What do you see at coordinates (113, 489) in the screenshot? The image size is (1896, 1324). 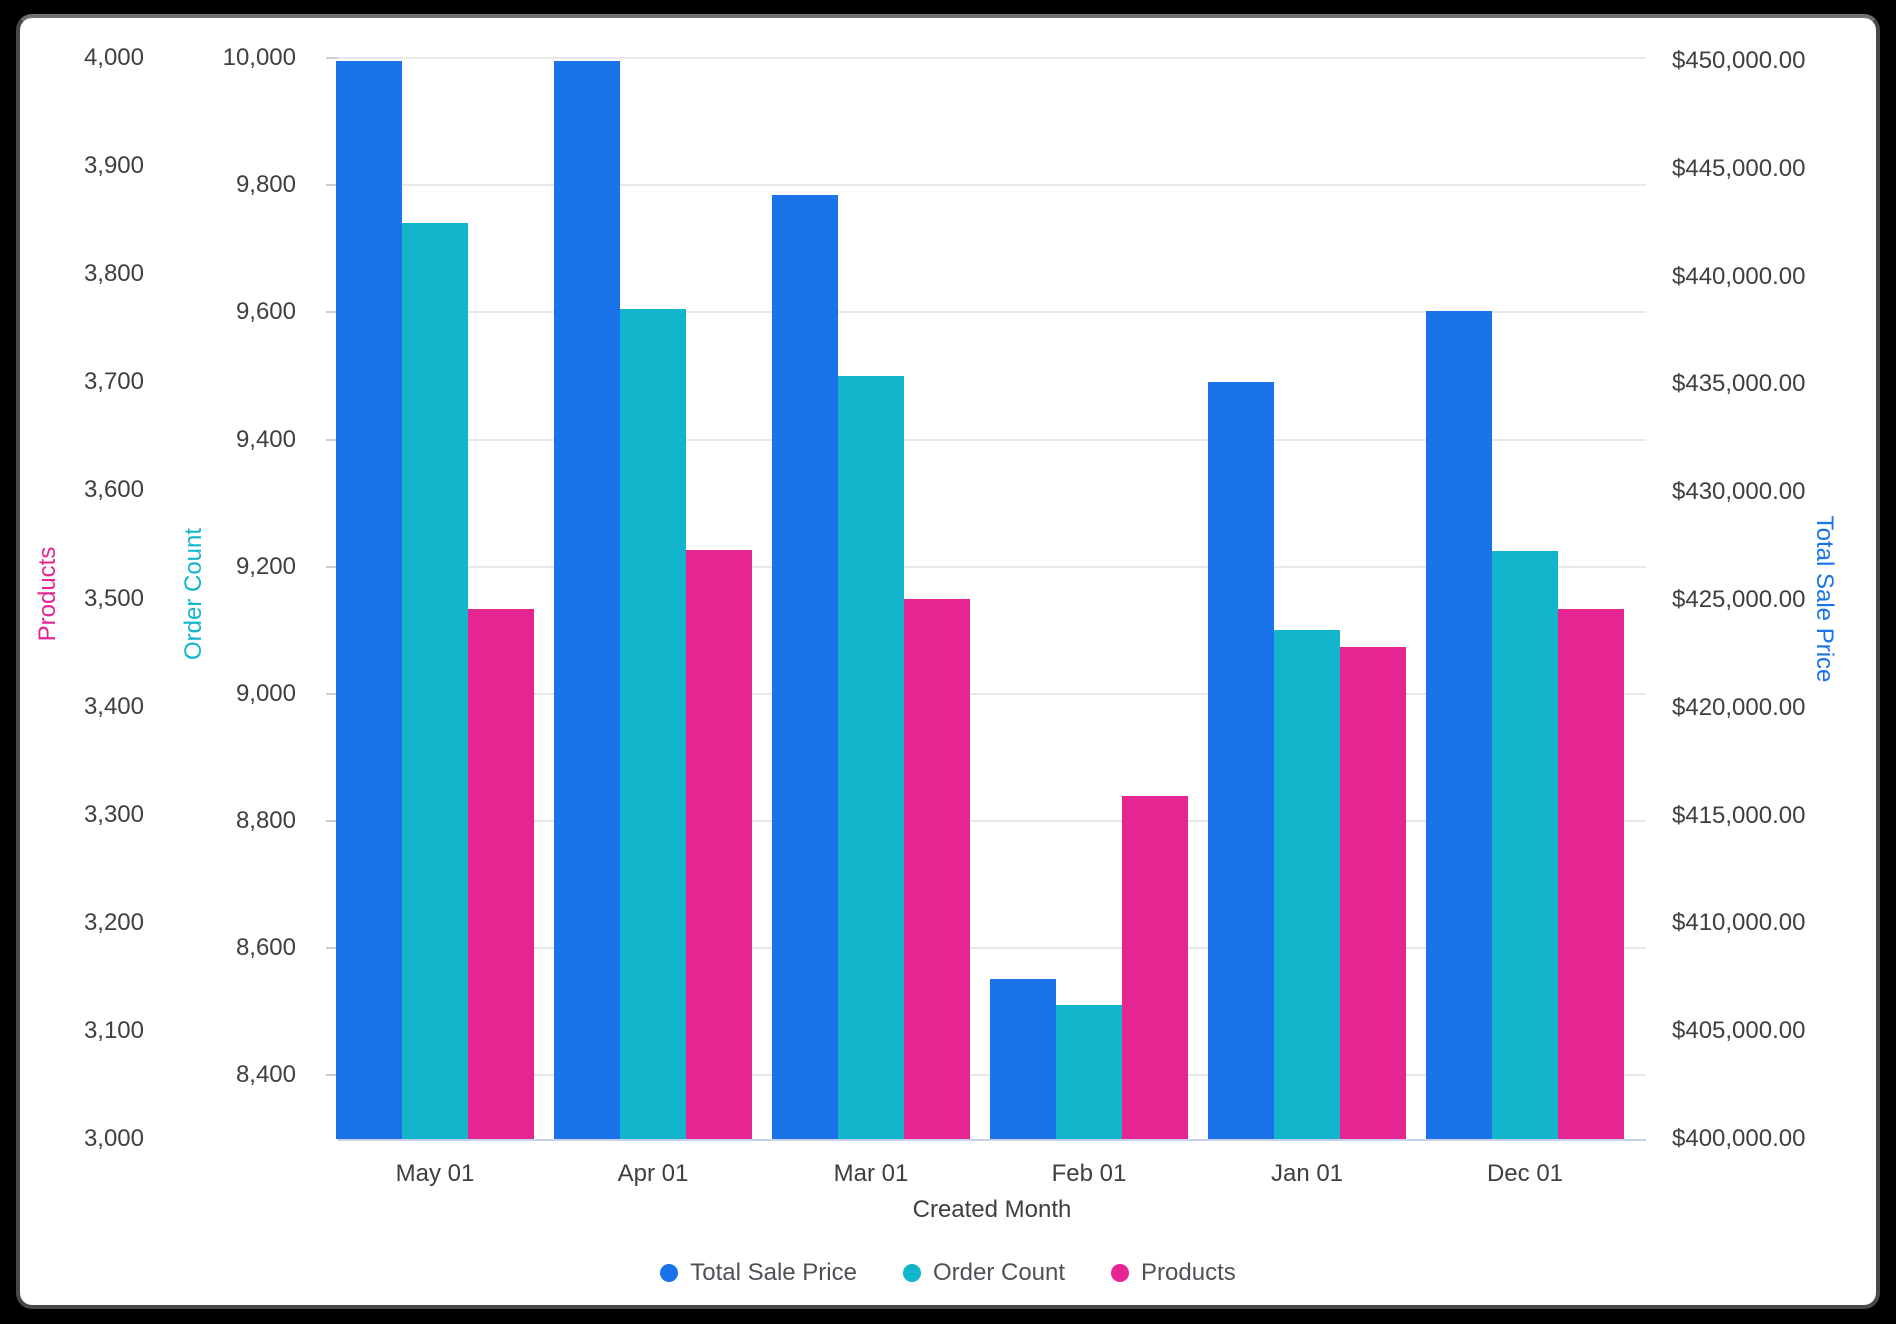 I see `products-tick-label: 3,600` at bounding box center [113, 489].